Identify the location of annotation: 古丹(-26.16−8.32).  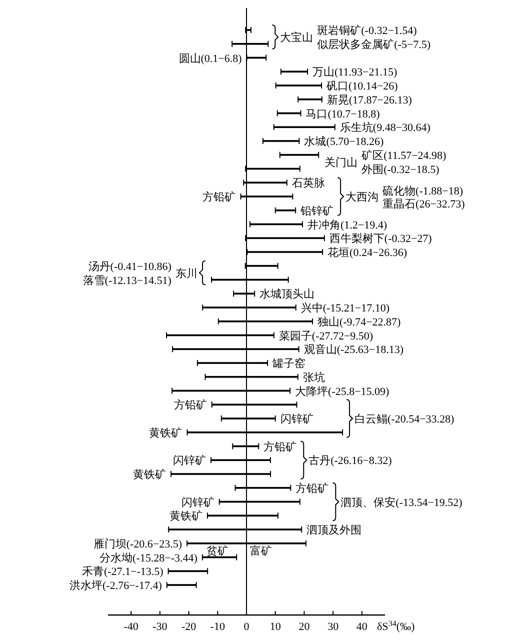
(350, 461).